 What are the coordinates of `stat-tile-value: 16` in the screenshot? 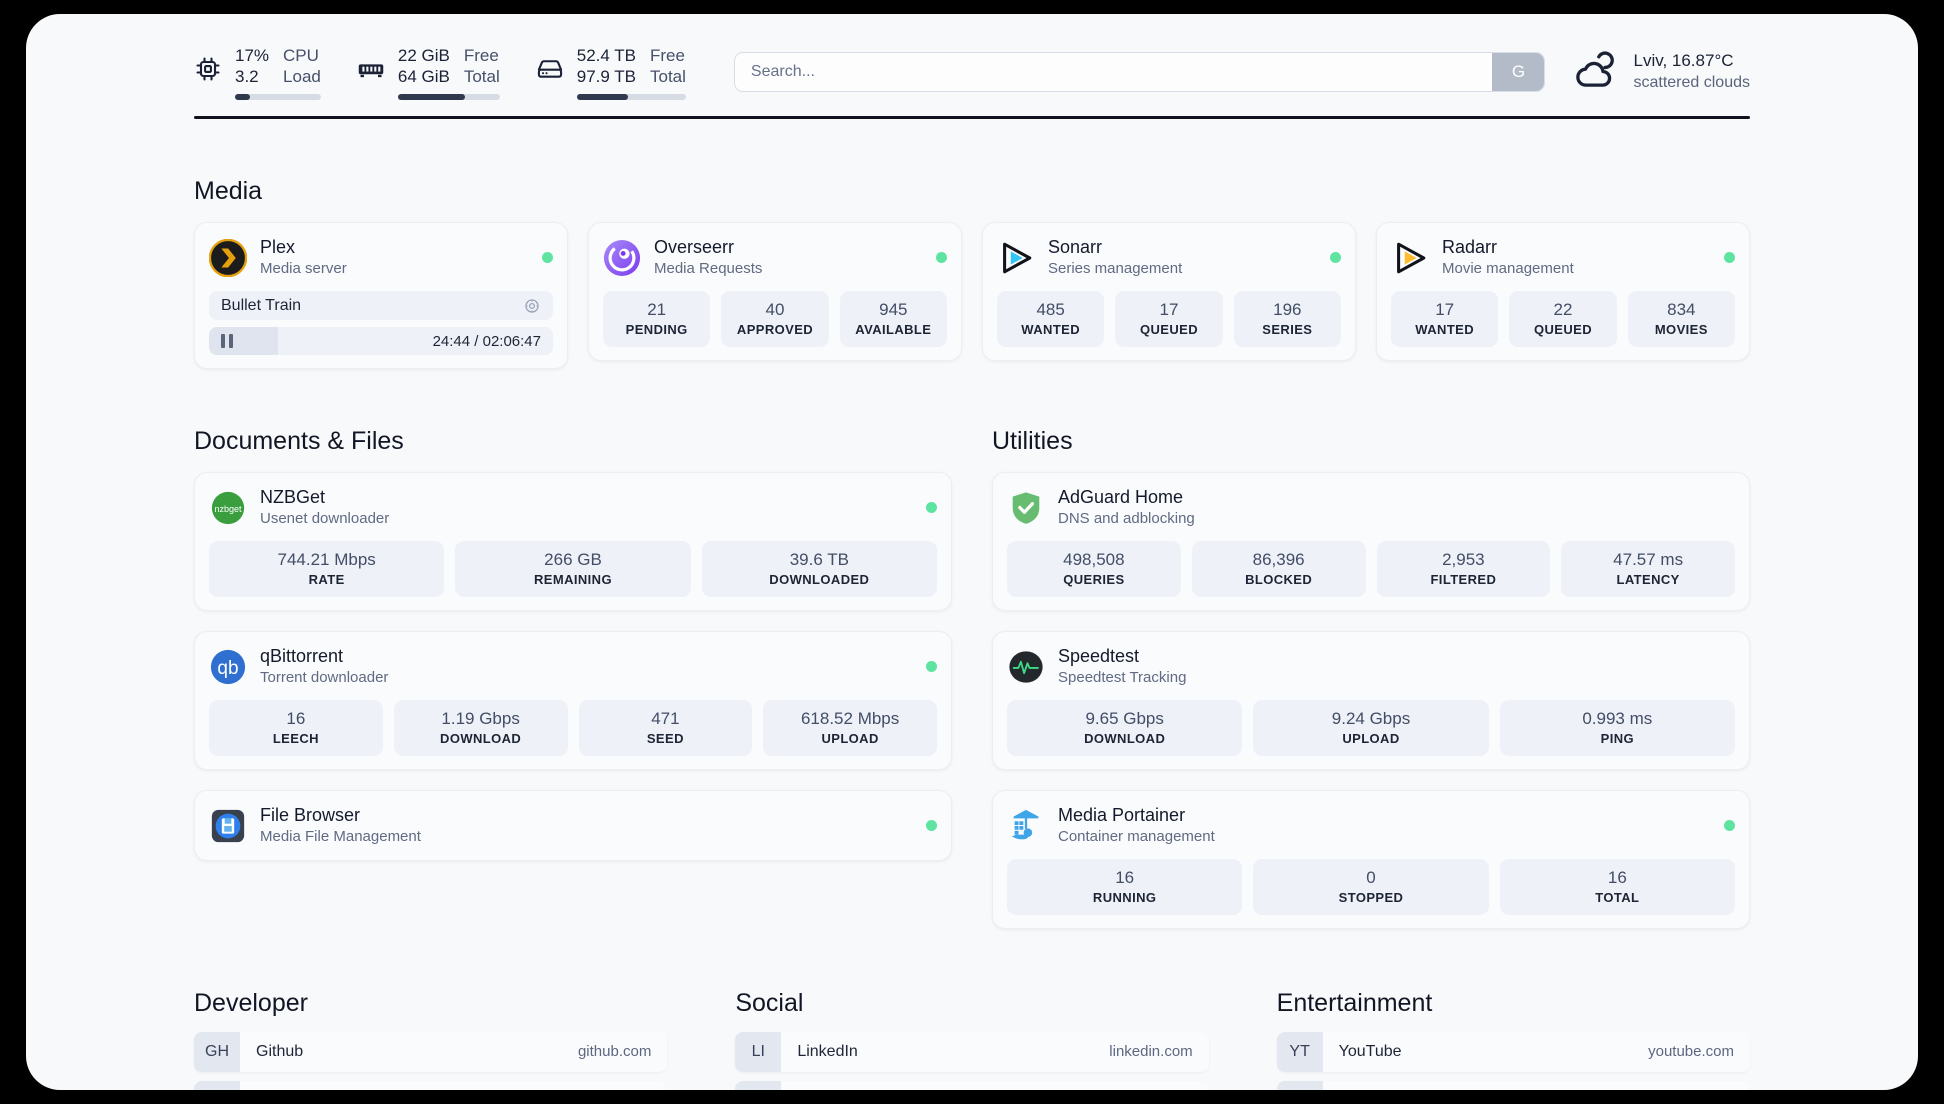 It's located at (296, 718).